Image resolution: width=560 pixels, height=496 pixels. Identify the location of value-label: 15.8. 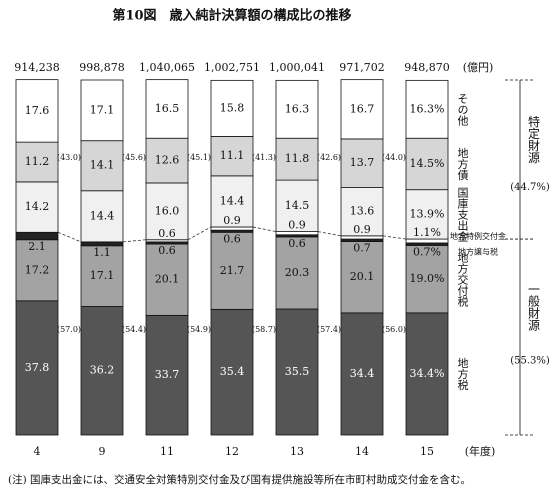
(232, 107).